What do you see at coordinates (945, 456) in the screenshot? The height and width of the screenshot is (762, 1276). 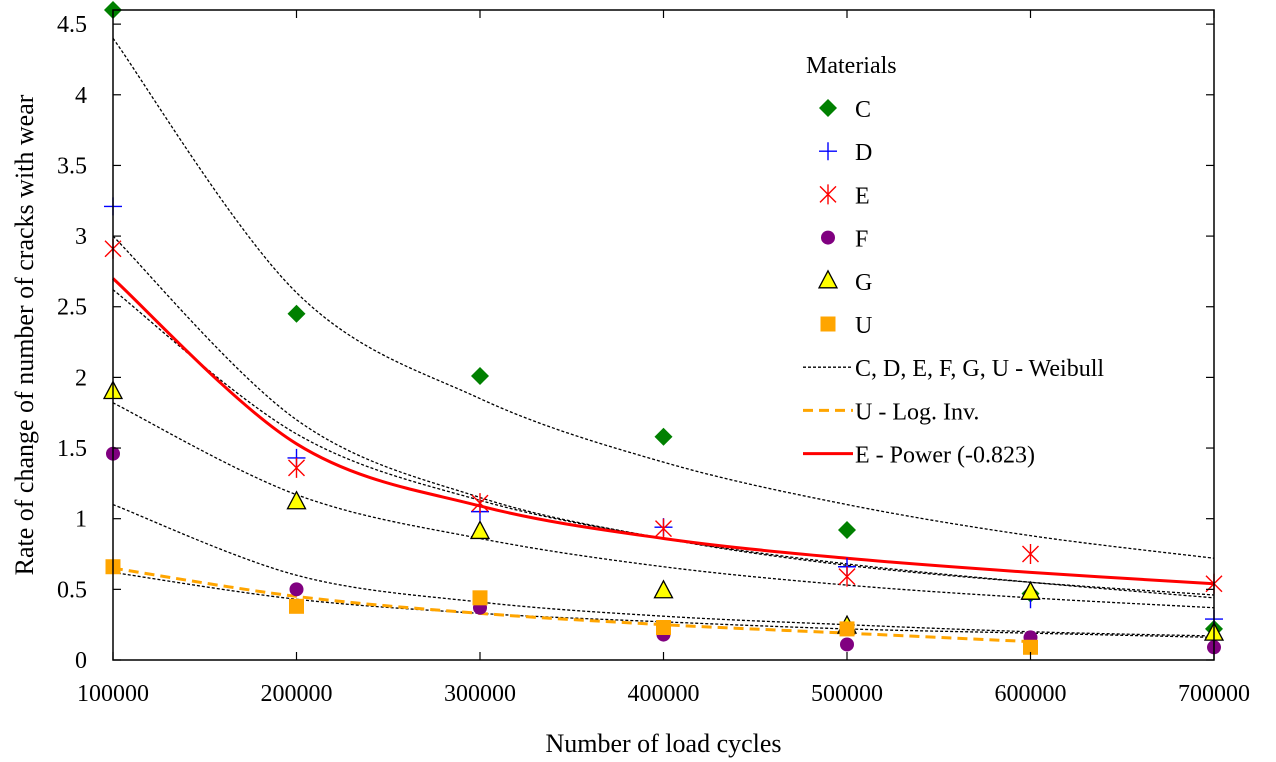 I see `legend-label-fit: E - Power (-0.823)` at bounding box center [945, 456].